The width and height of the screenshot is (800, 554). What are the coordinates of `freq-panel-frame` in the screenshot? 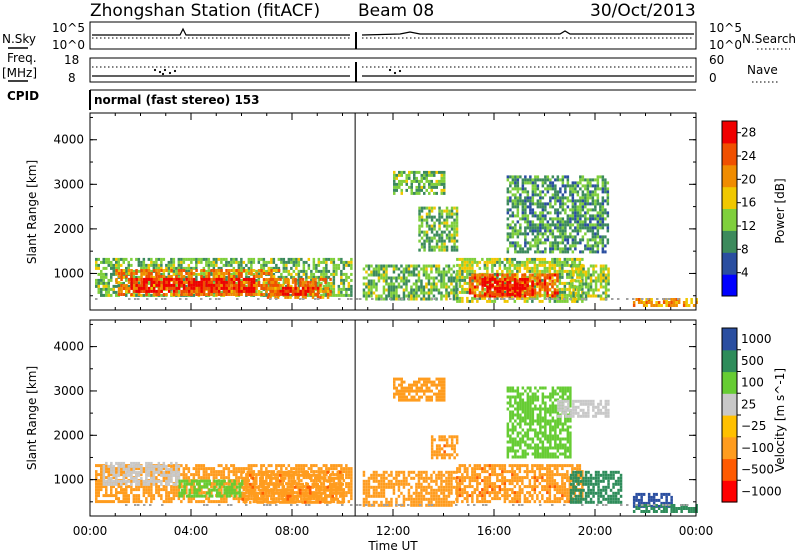 It's located at (393, 70).